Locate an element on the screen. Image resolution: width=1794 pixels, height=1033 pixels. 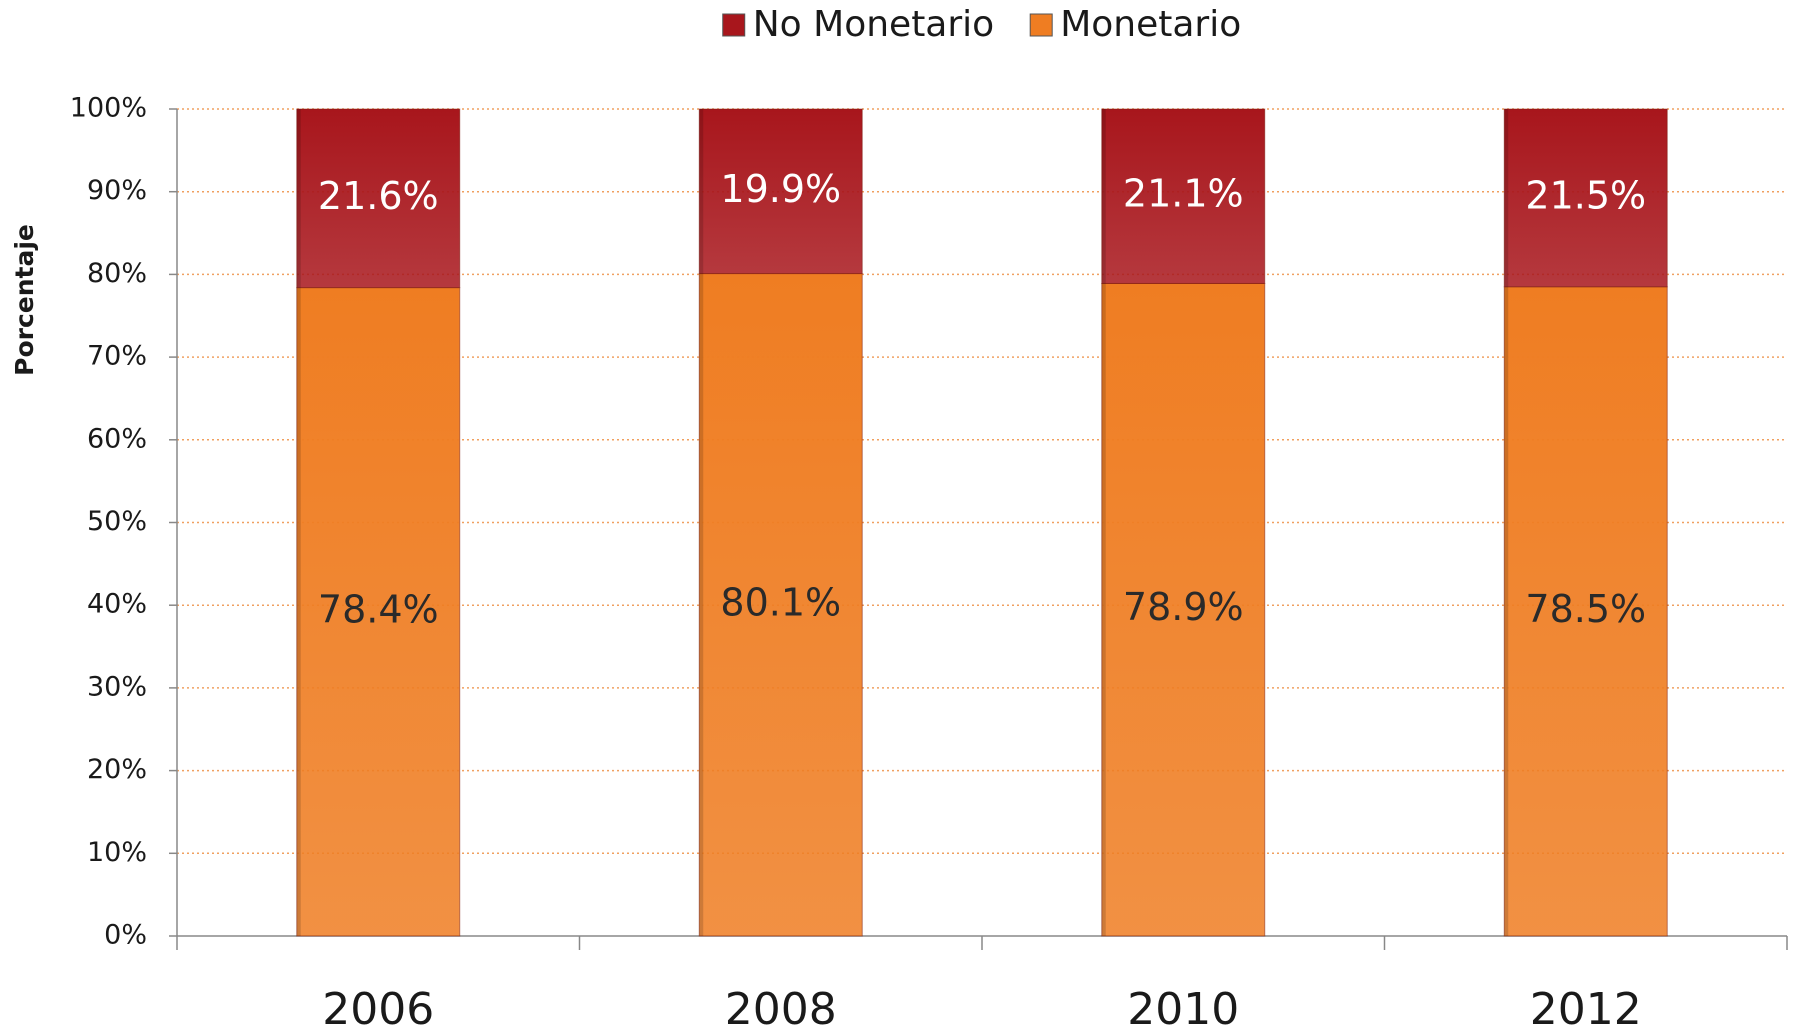
x-tick-label: 2006 is located at coordinates (378, 1008).